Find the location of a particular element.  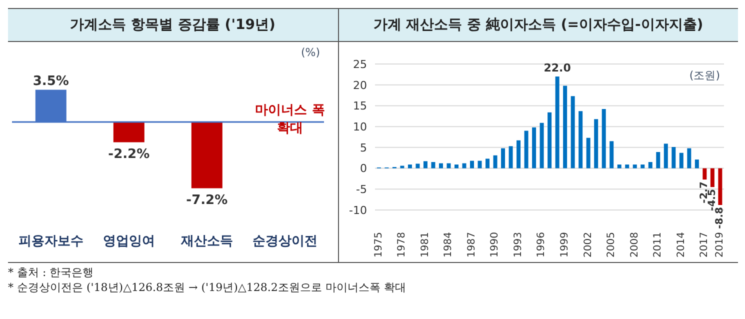

y-tick-label: 20 is located at coordinates (360, 85).